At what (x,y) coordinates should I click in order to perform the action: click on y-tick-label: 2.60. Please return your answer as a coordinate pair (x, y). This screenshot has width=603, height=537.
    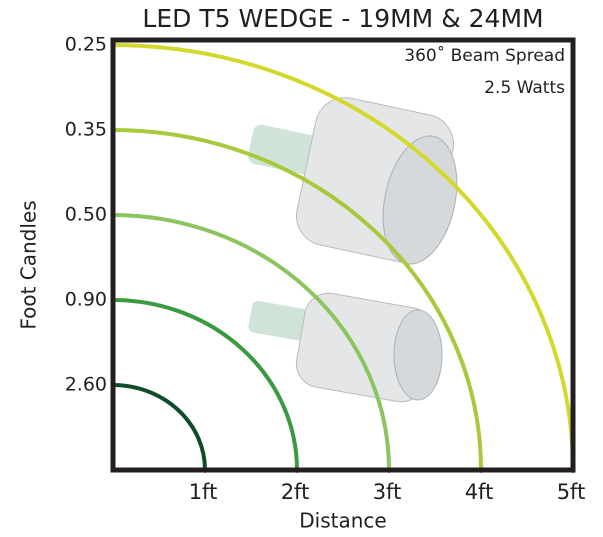
    Looking at the image, I should click on (86, 385).